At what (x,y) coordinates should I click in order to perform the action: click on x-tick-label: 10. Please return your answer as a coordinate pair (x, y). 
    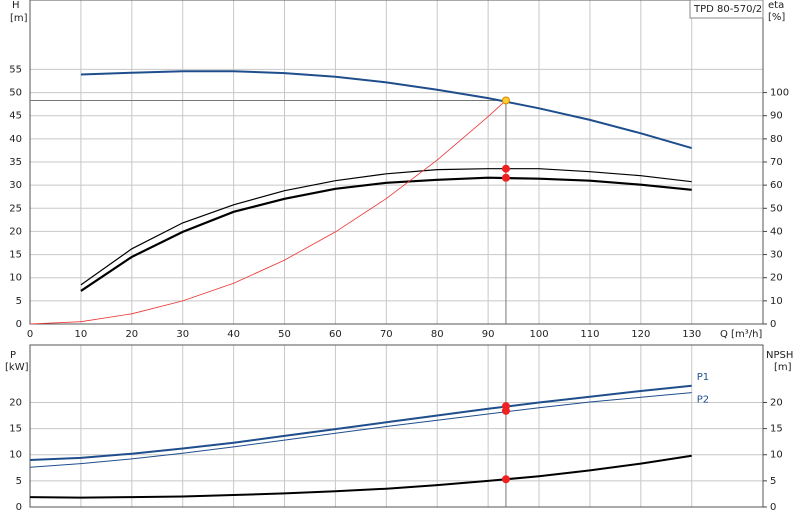
    Looking at the image, I should click on (81, 334).